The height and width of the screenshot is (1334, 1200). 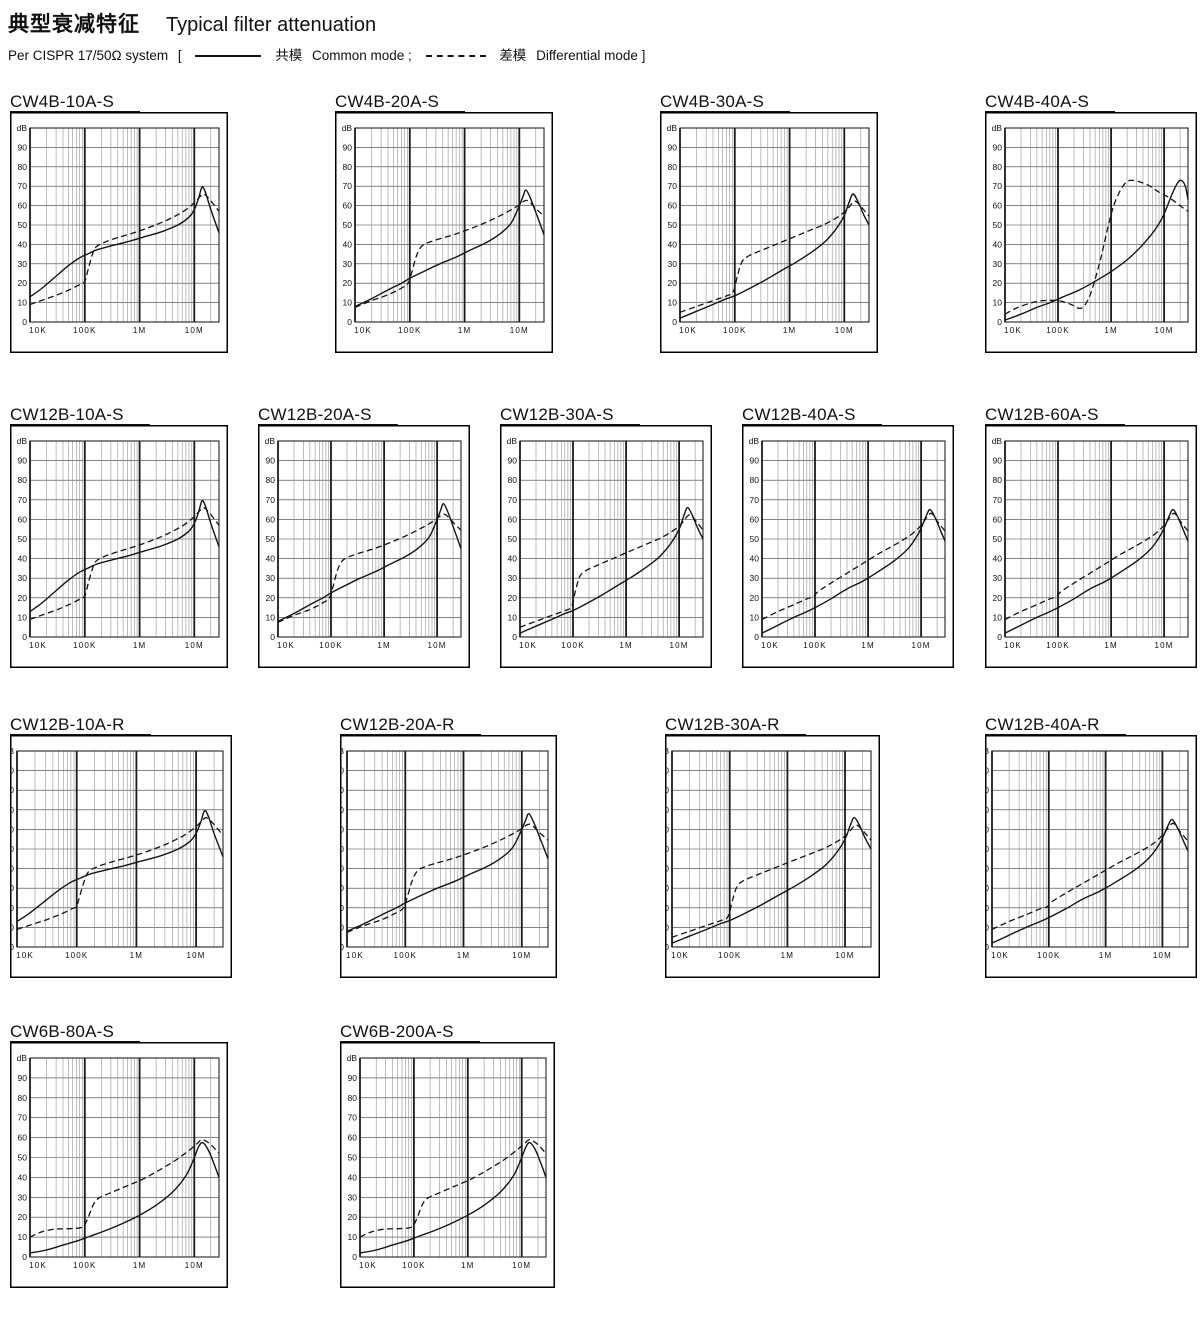 I want to click on common-mode-line-sample, so click(x=228, y=56).